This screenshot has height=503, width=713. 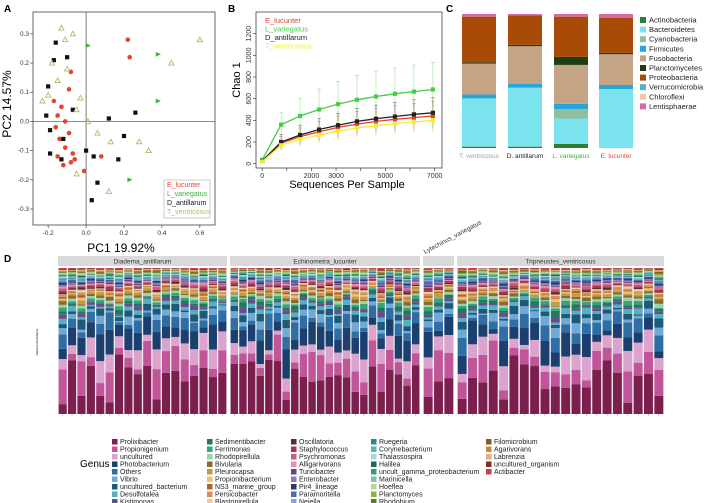 I want to click on pca-point-d_antillarum, so click(x=72, y=109).